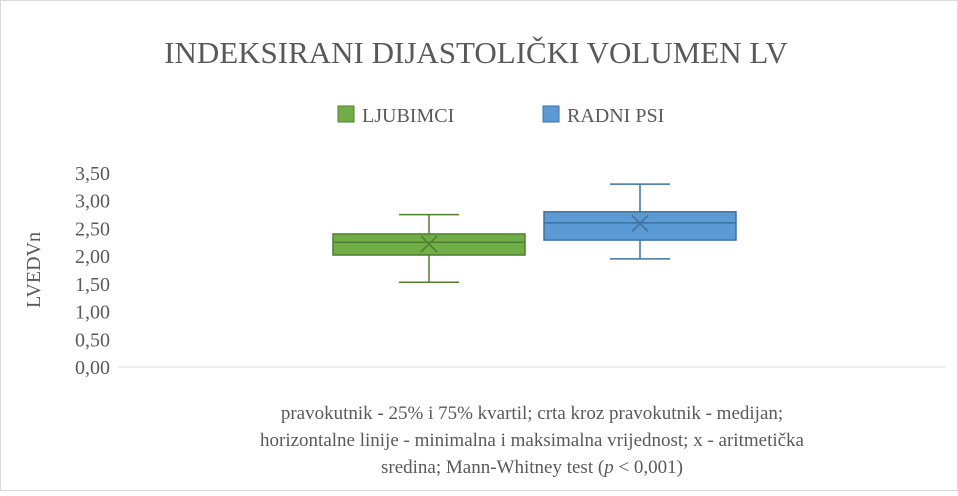 The image size is (958, 496). Describe the element at coordinates (92, 202) in the screenshot. I see `y-tick-label: 3,00` at that location.